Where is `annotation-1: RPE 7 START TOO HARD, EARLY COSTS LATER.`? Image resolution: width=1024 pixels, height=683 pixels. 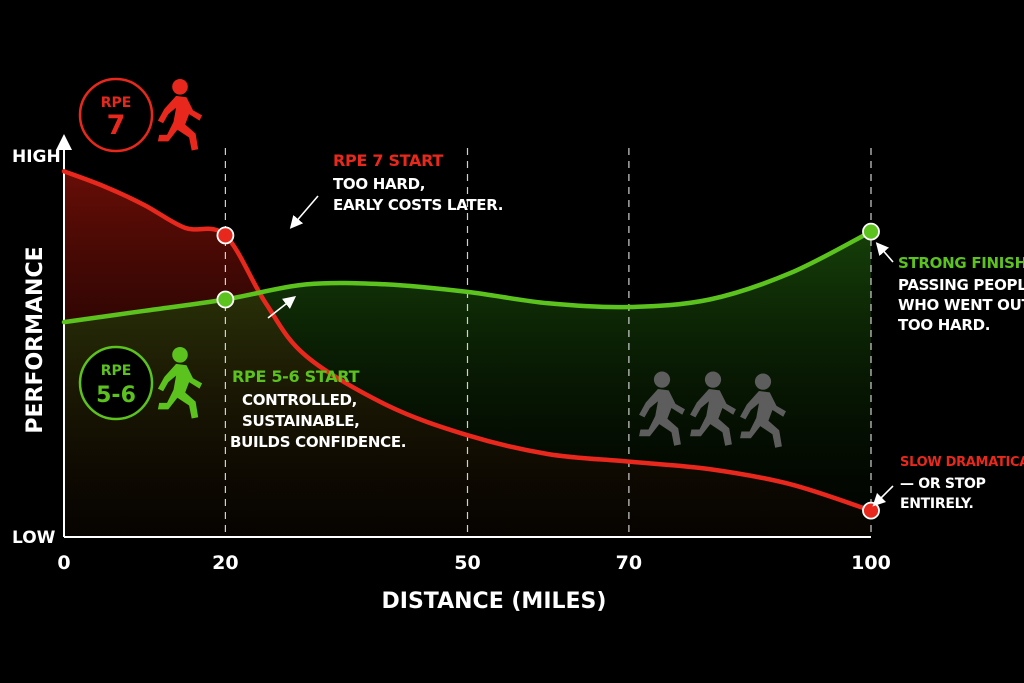
annotation-1: RPE 7 START TOO HARD, EARLY COSTS LATER. is located at coordinates (396, 190).